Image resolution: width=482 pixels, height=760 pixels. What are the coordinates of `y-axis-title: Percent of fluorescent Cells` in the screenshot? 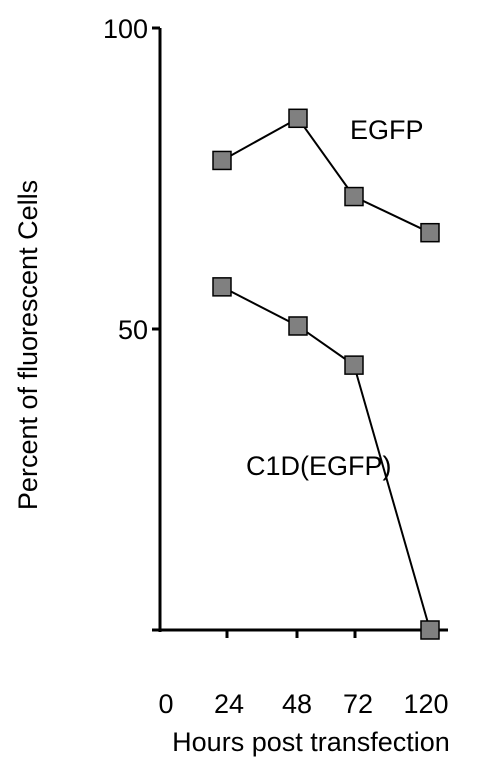 It's located at (28, 345).